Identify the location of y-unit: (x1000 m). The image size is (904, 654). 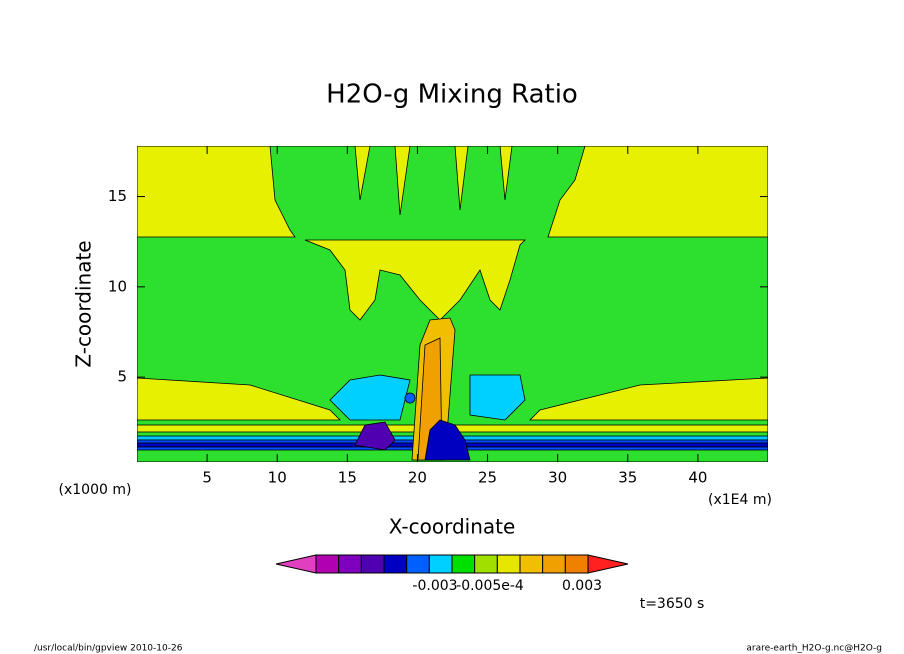
(95, 490).